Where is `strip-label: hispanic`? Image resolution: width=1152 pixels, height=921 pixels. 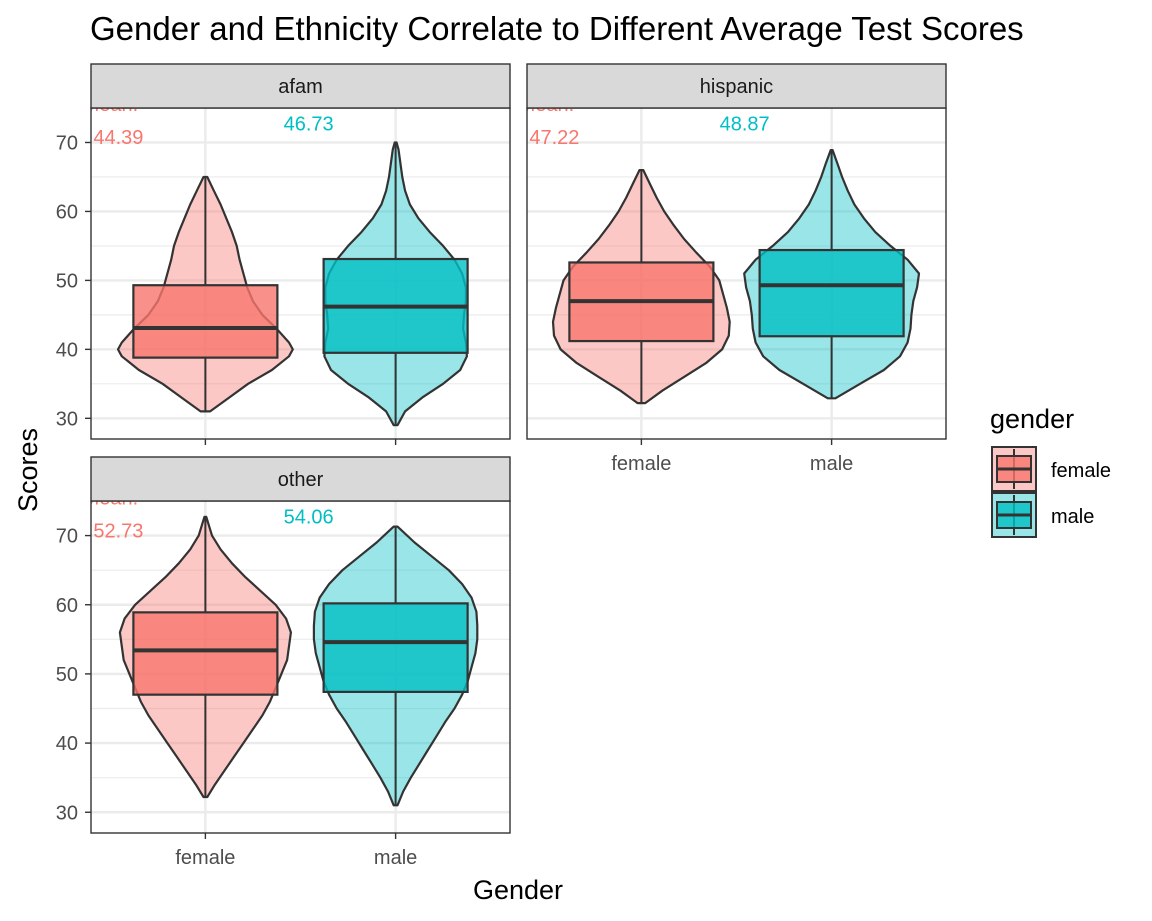 strip-label: hispanic is located at coordinates (736, 87).